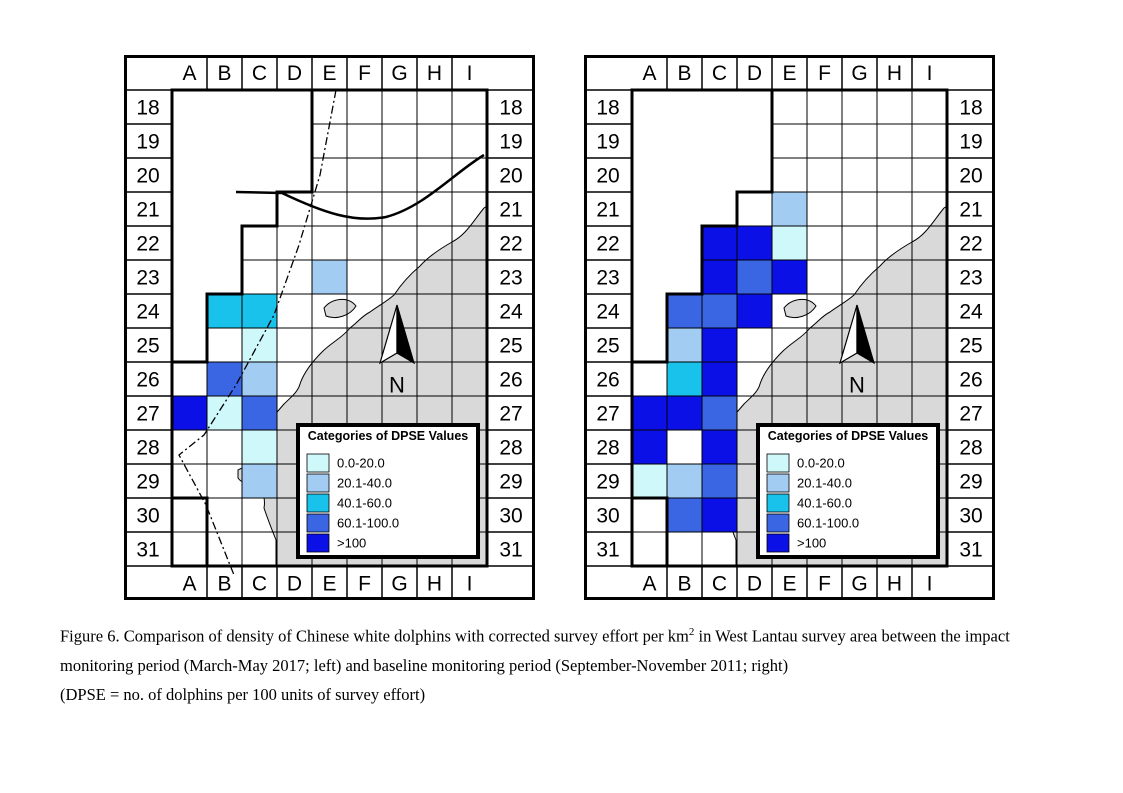 The width and height of the screenshot is (1123, 793). What do you see at coordinates (789, 584) in the screenshot?
I see `column-label-bottom-E: E` at bounding box center [789, 584].